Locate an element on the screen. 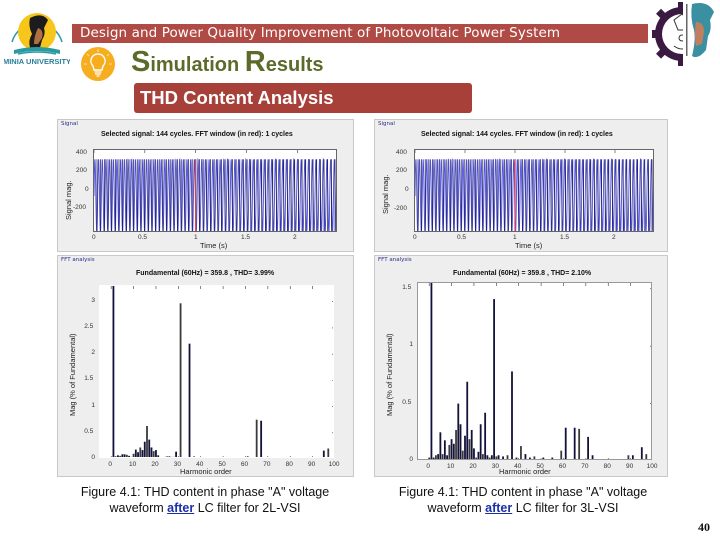  section-title: Simulation Results is located at coordinates (227, 62).